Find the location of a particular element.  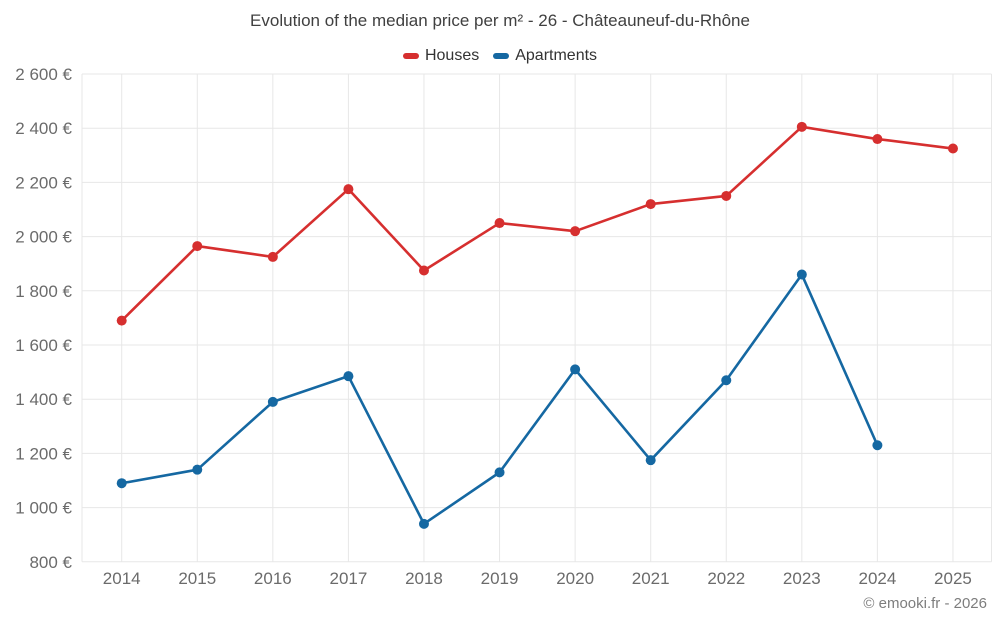

legend: Houses Apartments is located at coordinates (500, 56).